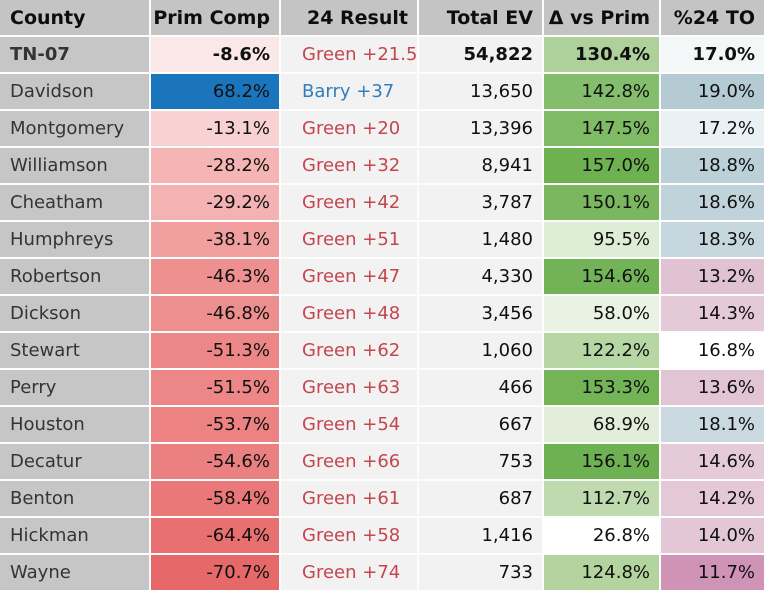 The image size is (764, 590). I want to click on county-cell: Decatur, so click(74, 461).